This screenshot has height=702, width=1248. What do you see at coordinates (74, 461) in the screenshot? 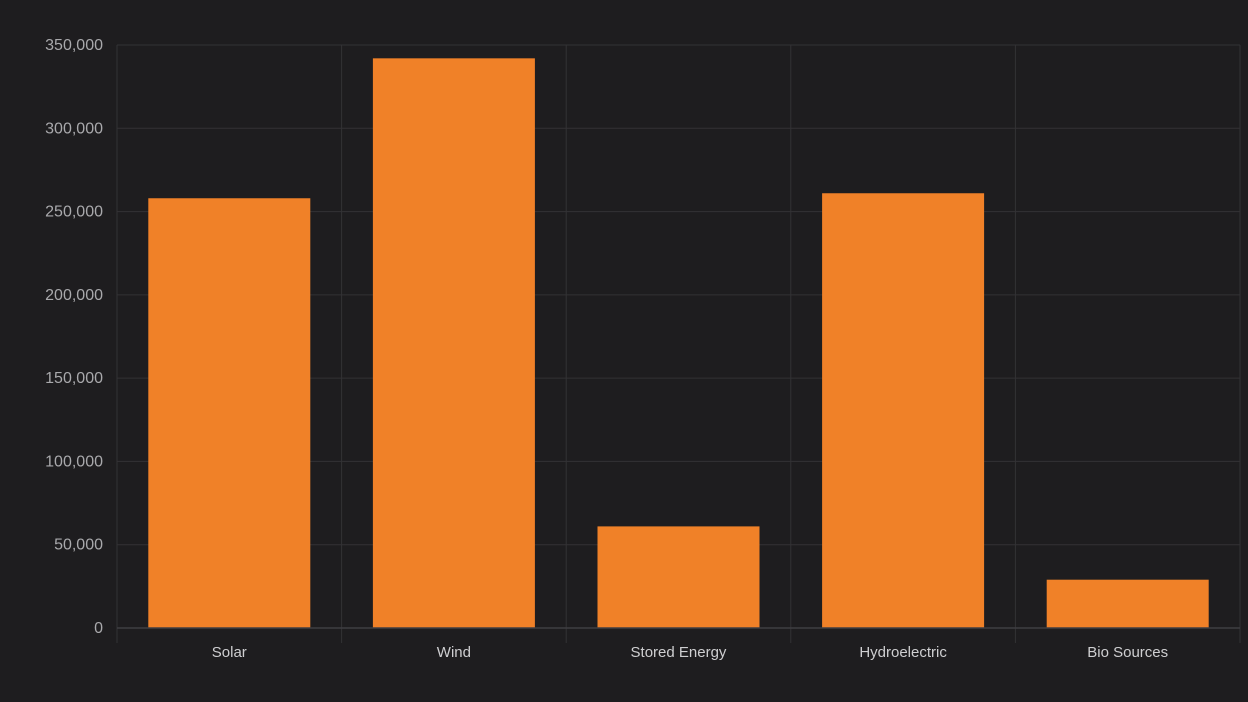
I see `y-tick-label: 100,000` at bounding box center [74, 461].